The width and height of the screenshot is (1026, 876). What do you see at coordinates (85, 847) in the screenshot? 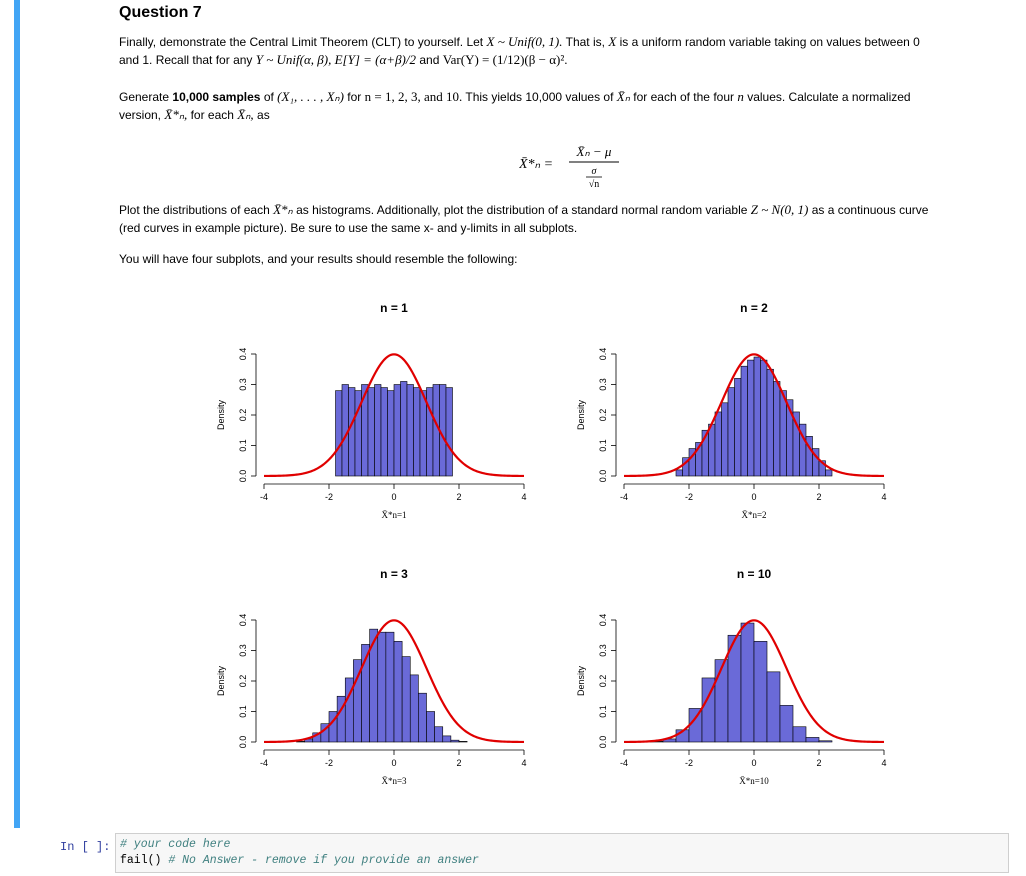
I see `cell-prompt: In [ ]:` at bounding box center [85, 847].